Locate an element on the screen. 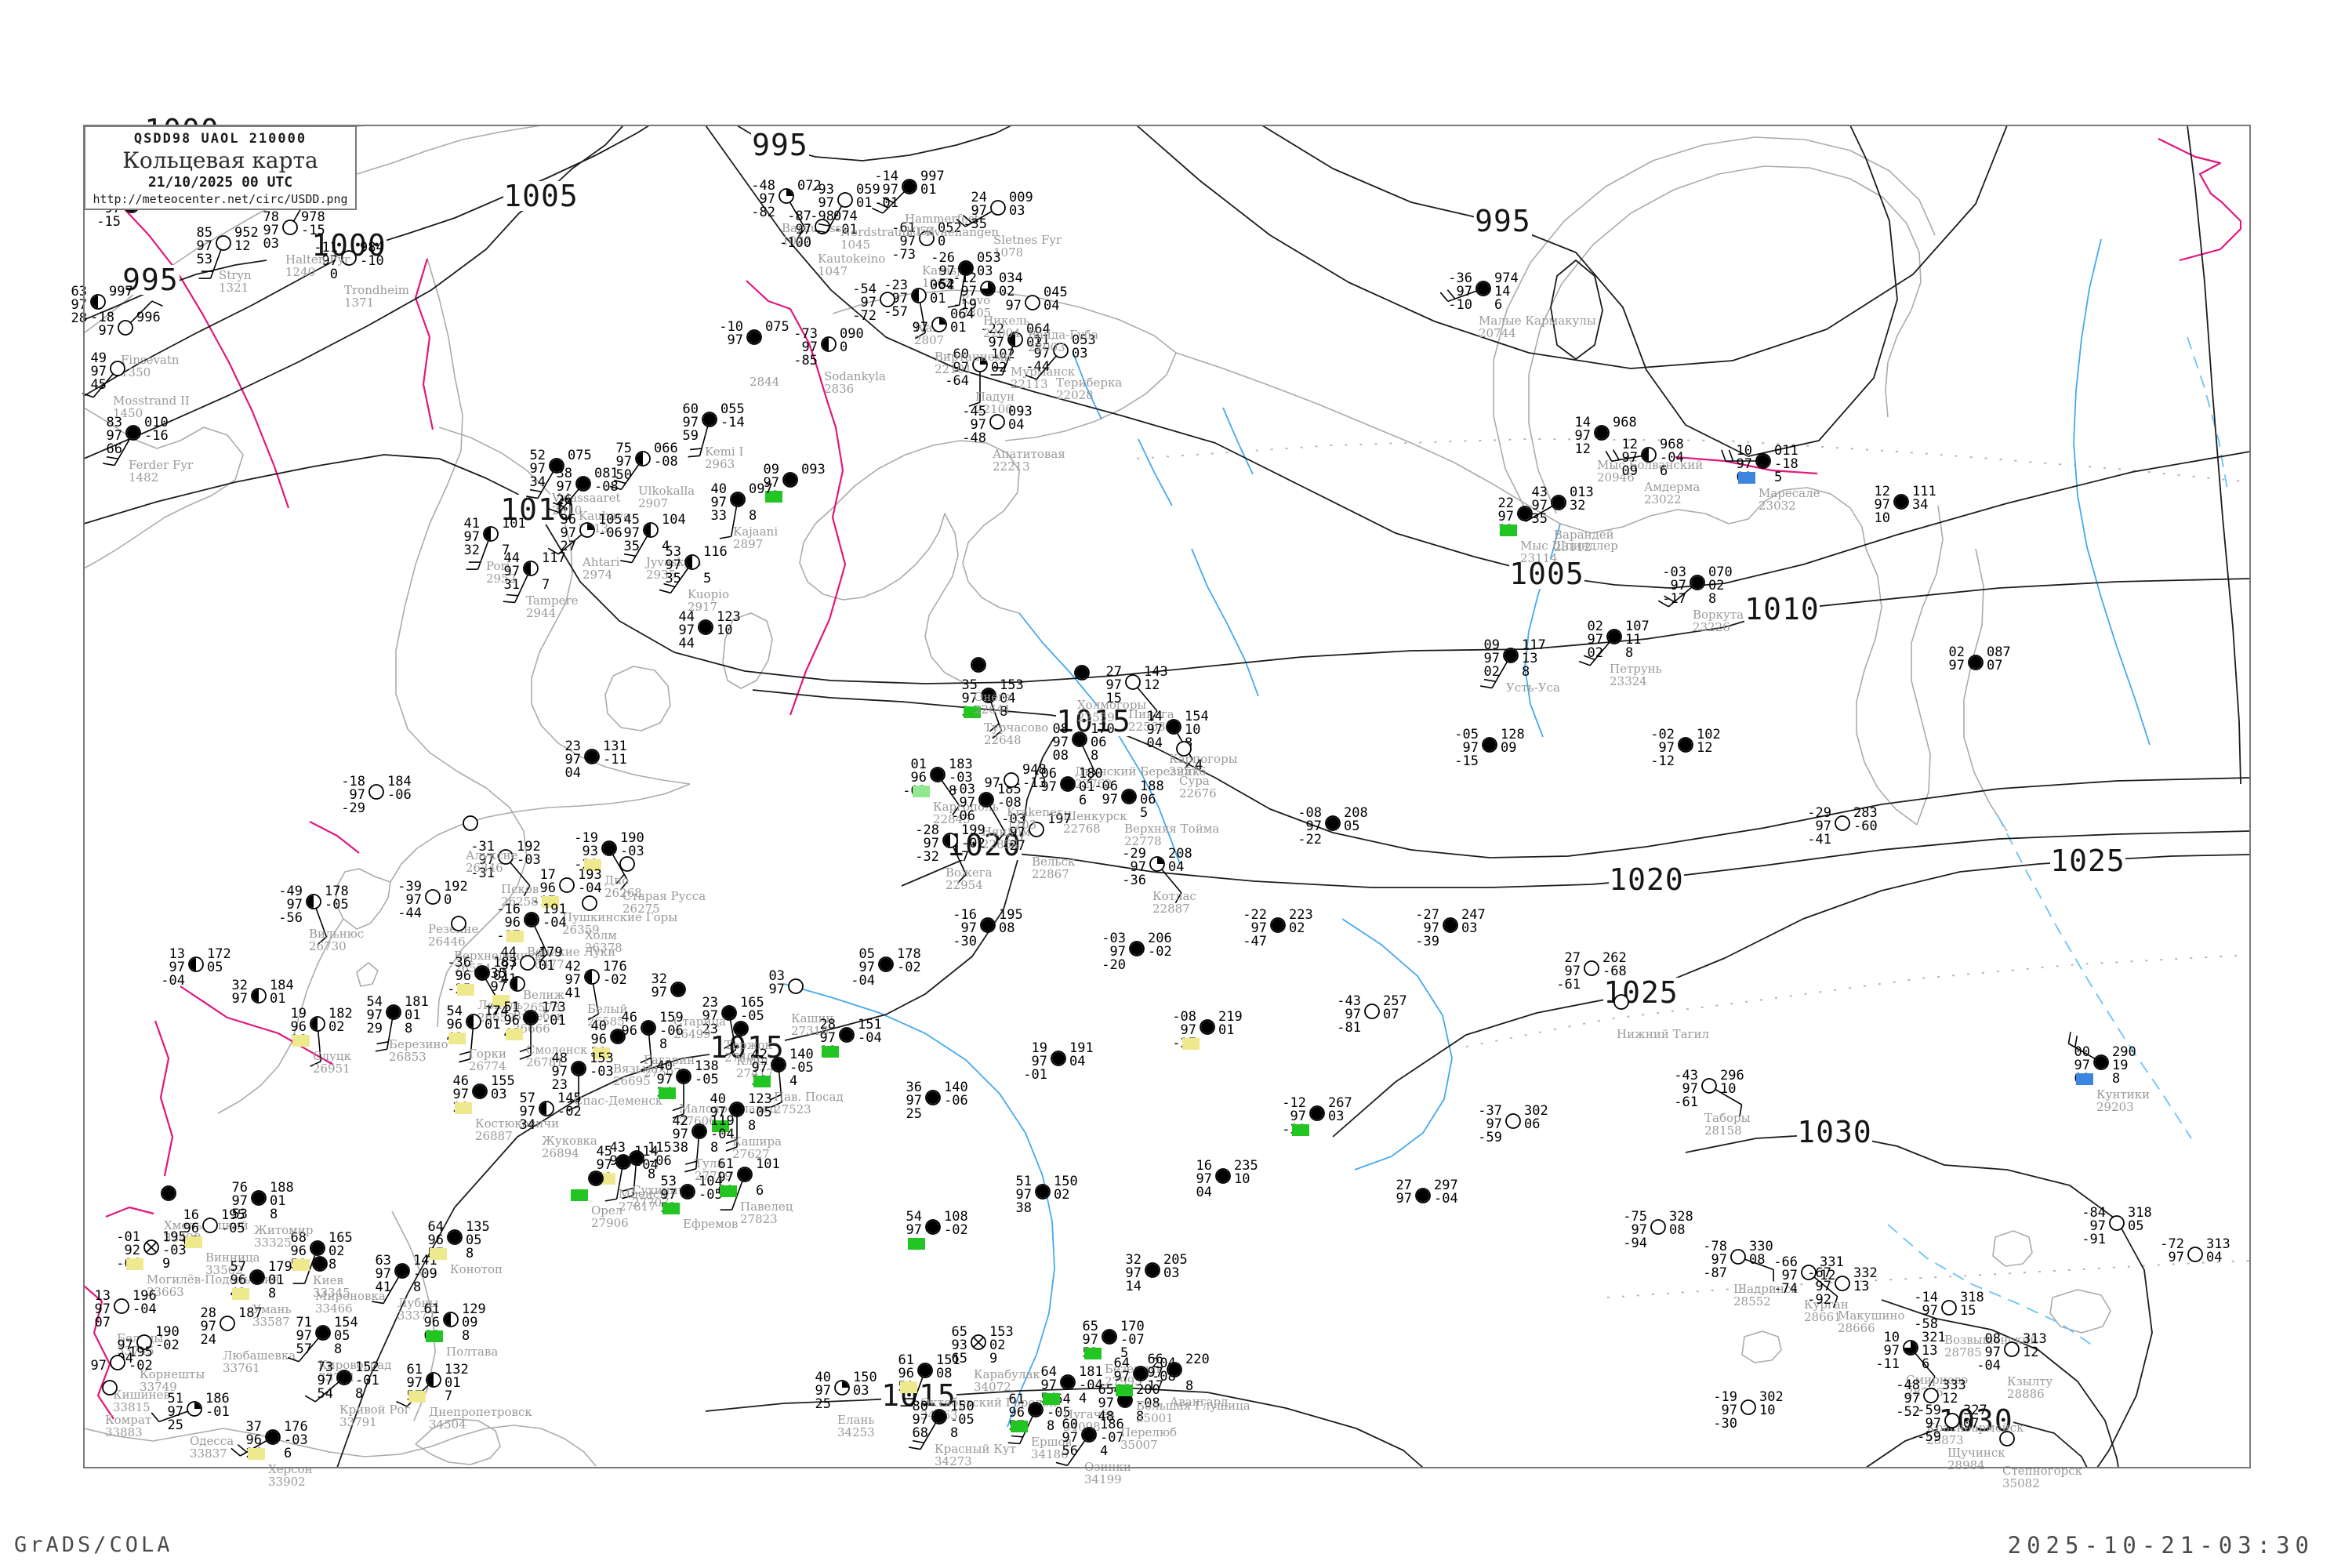 The width and height of the screenshot is (2352, 1568). station-id: 22004 is located at coordinates (1002, 333).